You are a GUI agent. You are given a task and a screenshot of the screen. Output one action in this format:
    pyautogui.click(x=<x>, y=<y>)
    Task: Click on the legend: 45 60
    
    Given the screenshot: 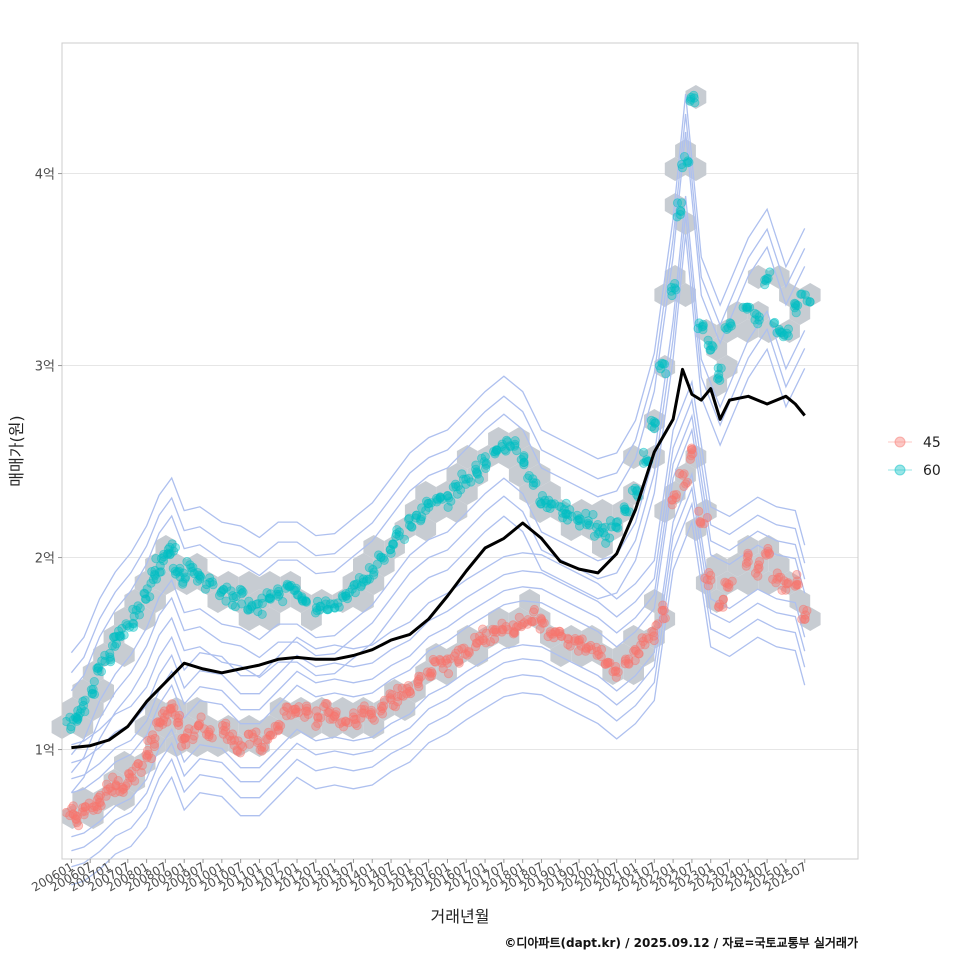 What is the action you would take?
    pyautogui.click(x=914, y=457)
    